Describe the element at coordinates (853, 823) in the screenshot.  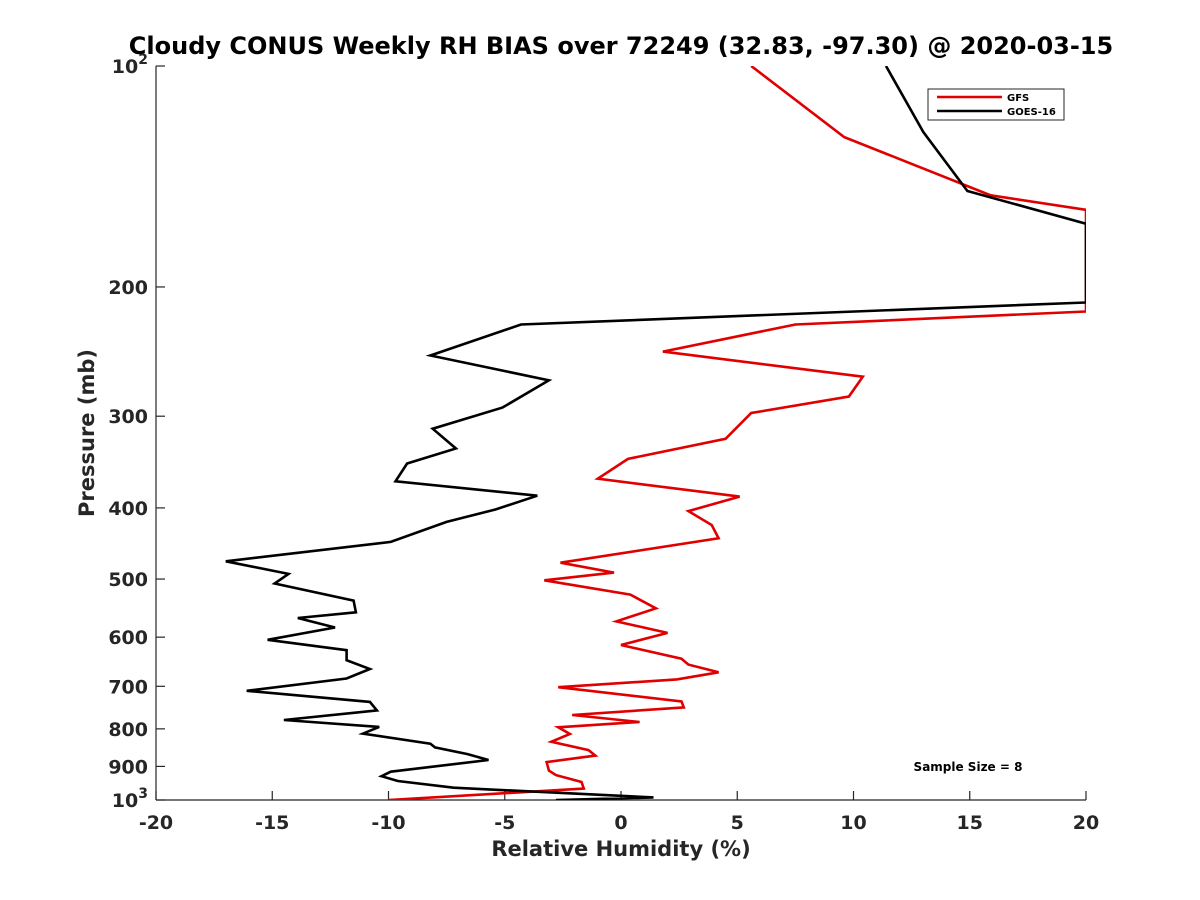
I see `x-tick-label: 10` at that location.